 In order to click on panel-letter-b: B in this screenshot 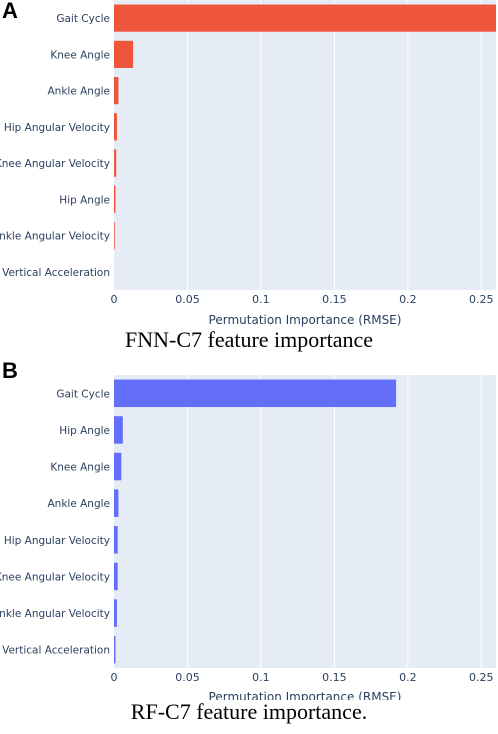, I will do `click(10, 370)`.